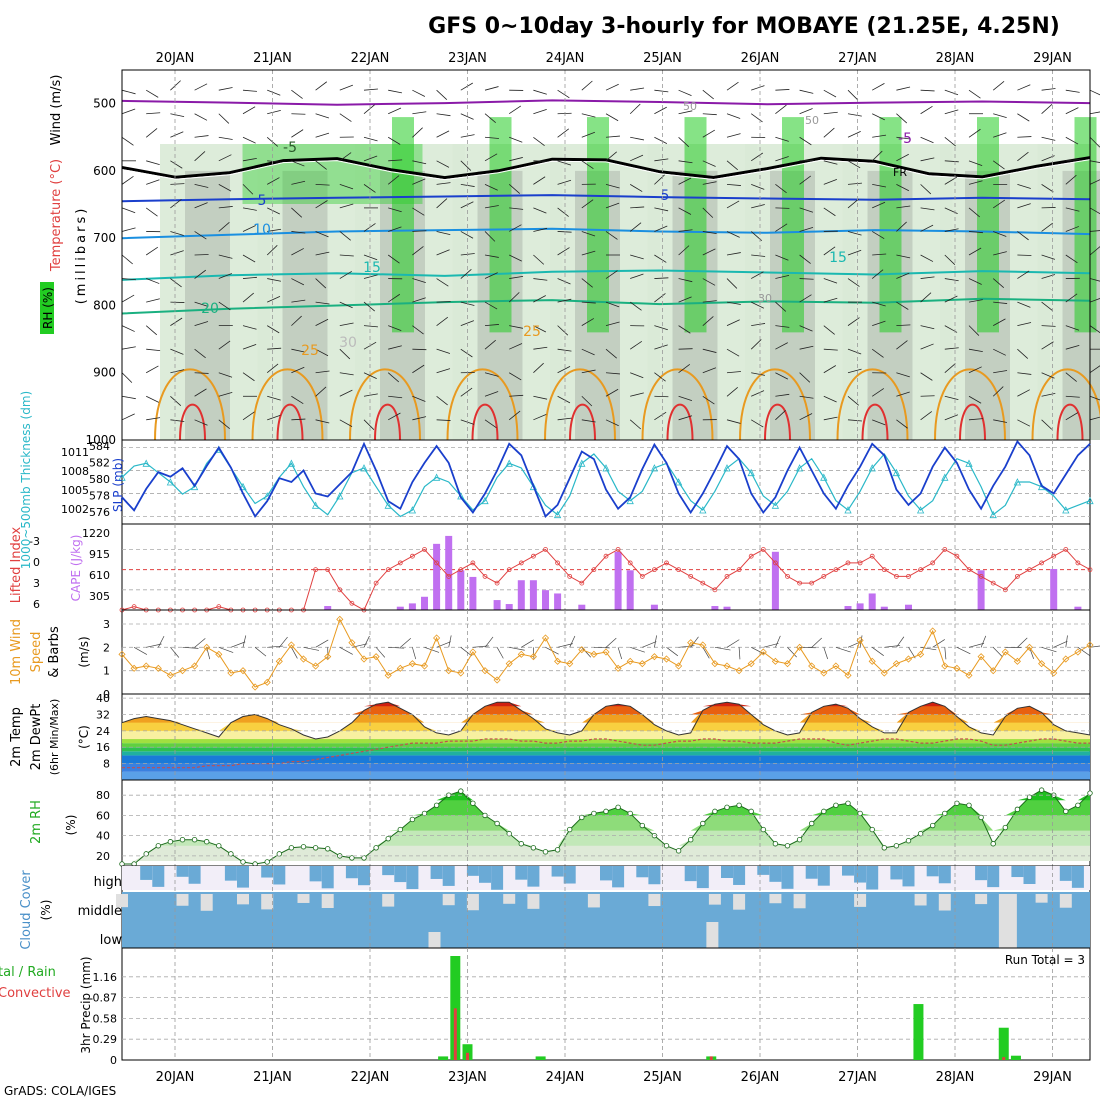 This screenshot has height=1100, width=1100. I want to click on dewpoint-band, so click(606, 767).